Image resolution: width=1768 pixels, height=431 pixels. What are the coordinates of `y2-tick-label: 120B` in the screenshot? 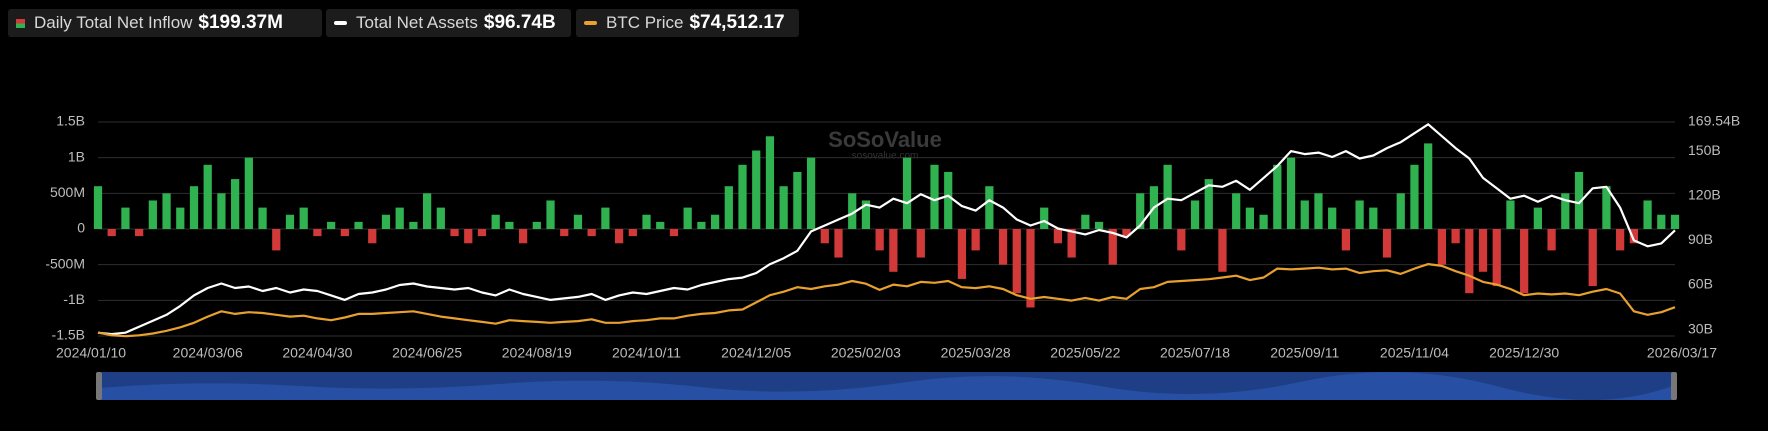 It's located at (1704, 194).